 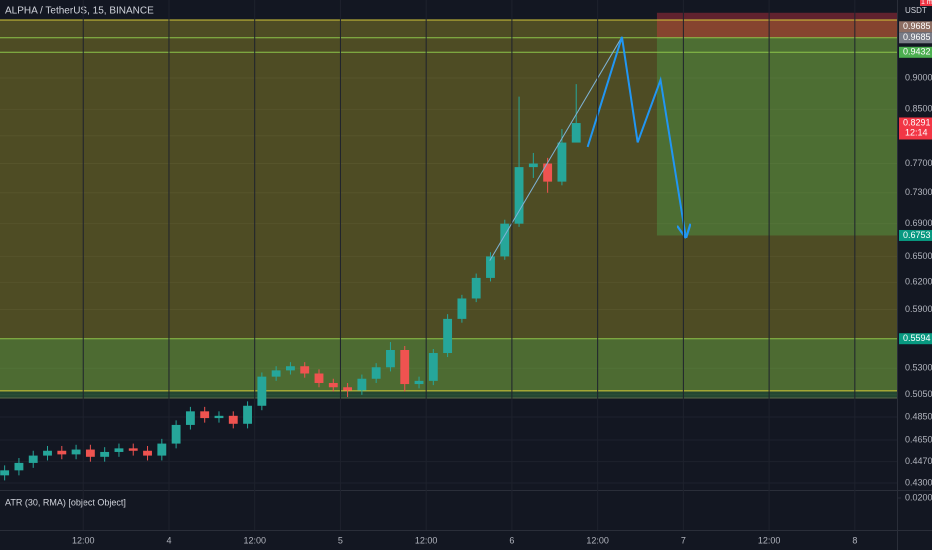 I want to click on y-tick-label: 0.6900, so click(x=918, y=223).